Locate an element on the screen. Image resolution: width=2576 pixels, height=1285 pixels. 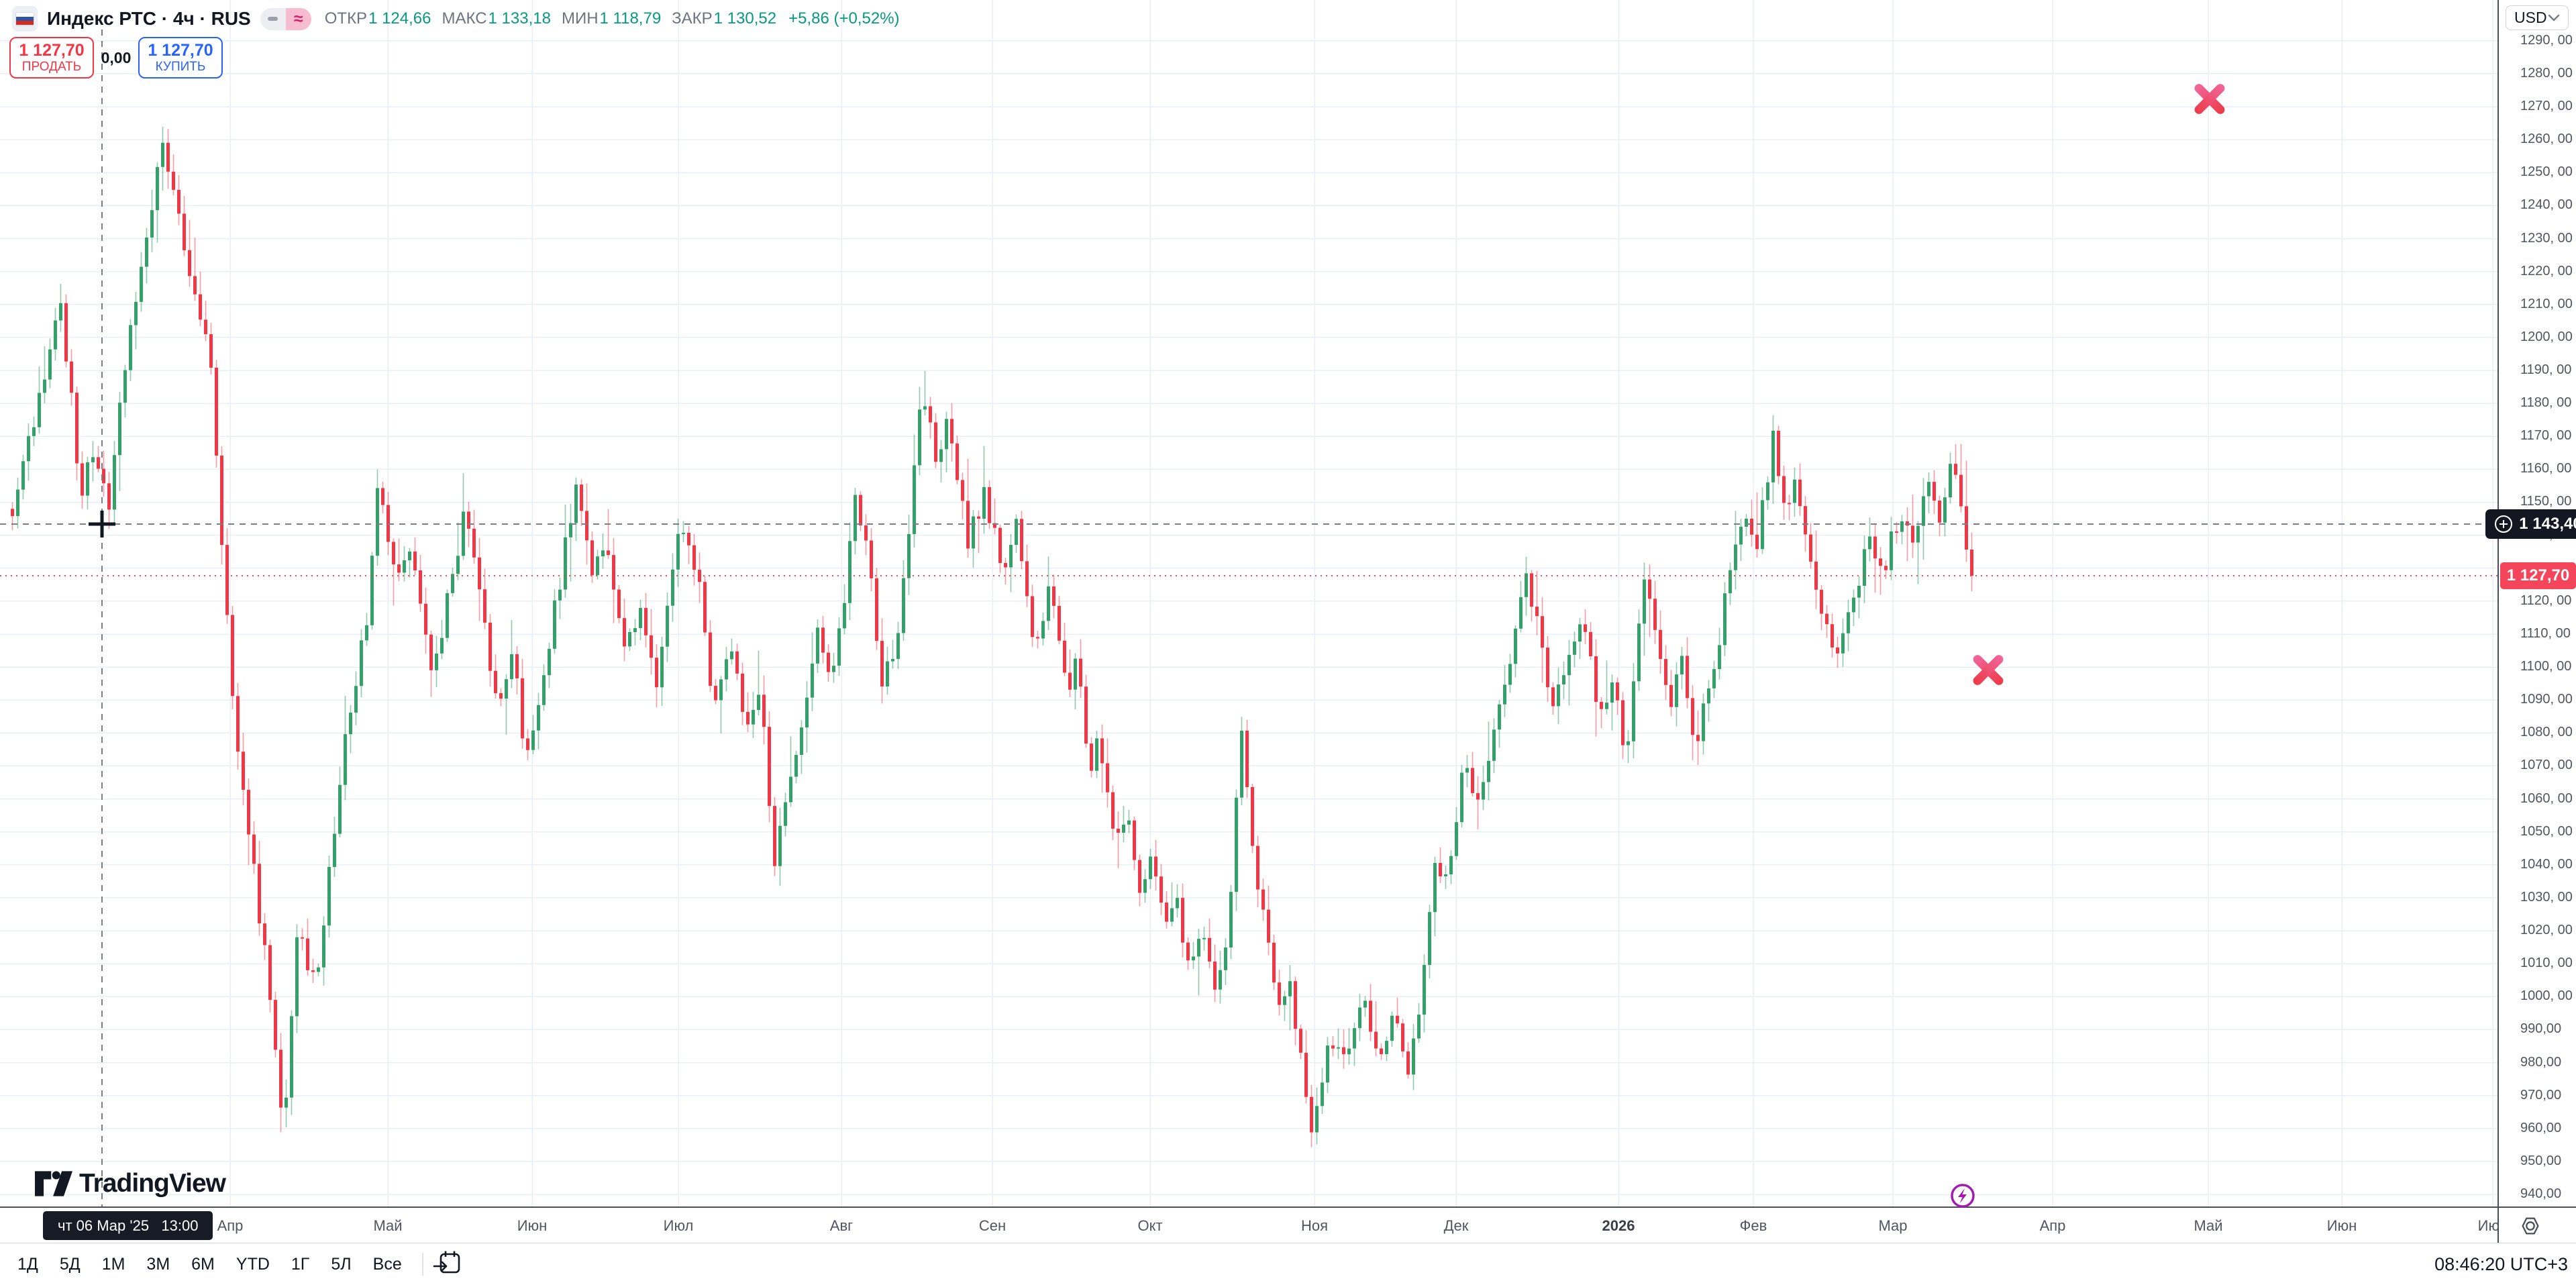
price-tick-label: 990,00 is located at coordinates (2541, 1029).